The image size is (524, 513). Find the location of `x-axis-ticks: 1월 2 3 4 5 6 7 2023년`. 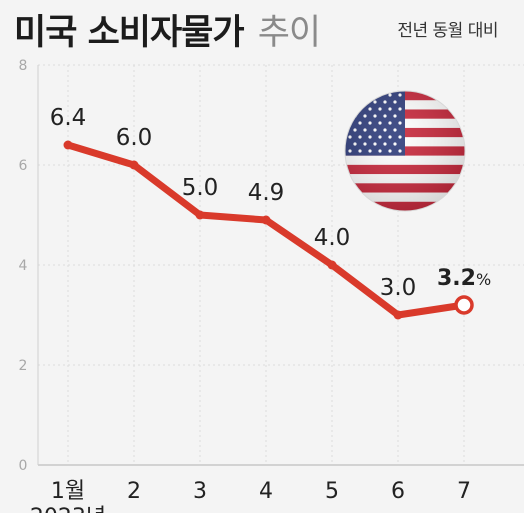

x-axis-ticks: 1월 2 3 4 5 6 7 2023년 is located at coordinates (250, 496).